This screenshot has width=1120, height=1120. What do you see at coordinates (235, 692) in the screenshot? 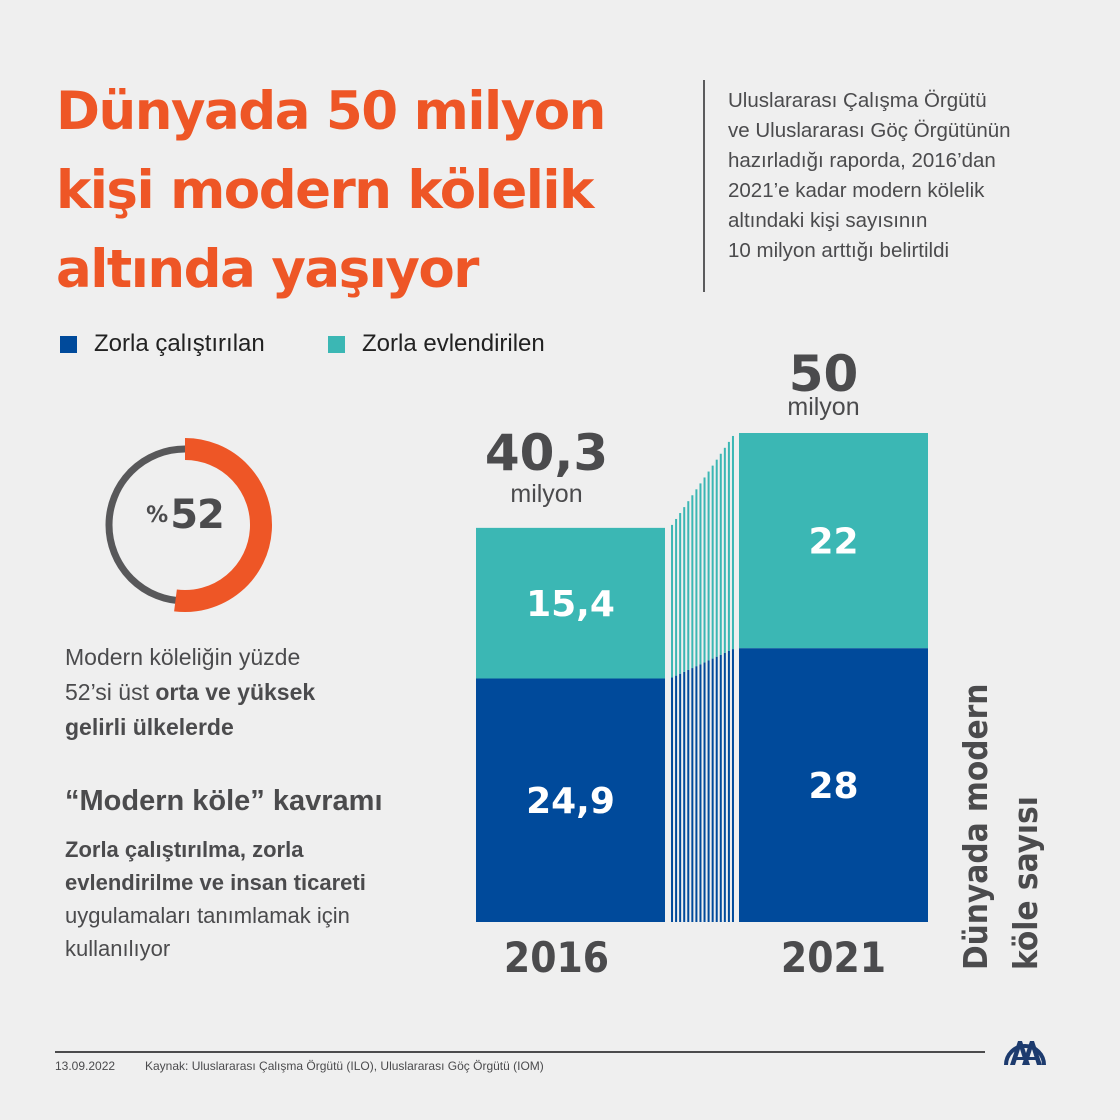
I see `info-bold-text: orta ve yüksek` at bounding box center [235, 692].